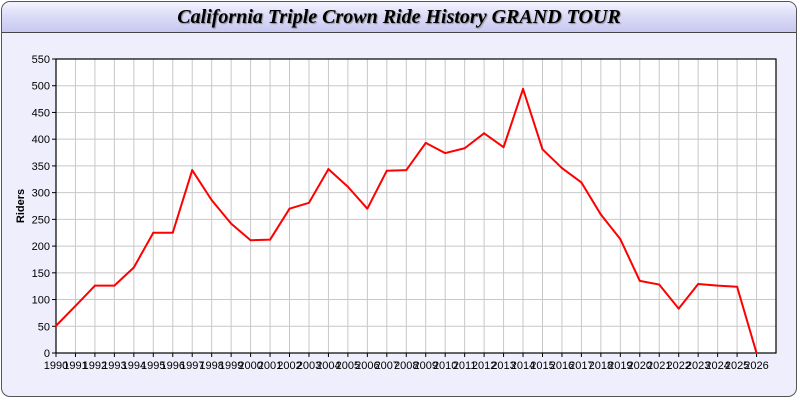 The width and height of the screenshot is (800, 400). I want to click on x-tick-label: 1992, so click(95, 366).